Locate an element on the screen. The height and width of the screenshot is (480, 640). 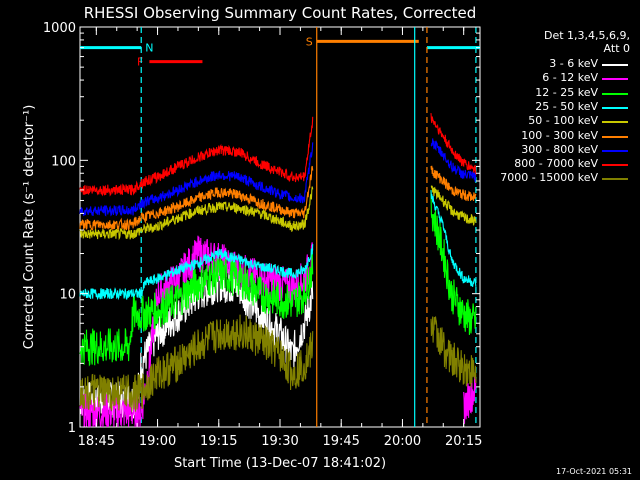
x-tick-label: 19:15 is located at coordinates (218, 441).